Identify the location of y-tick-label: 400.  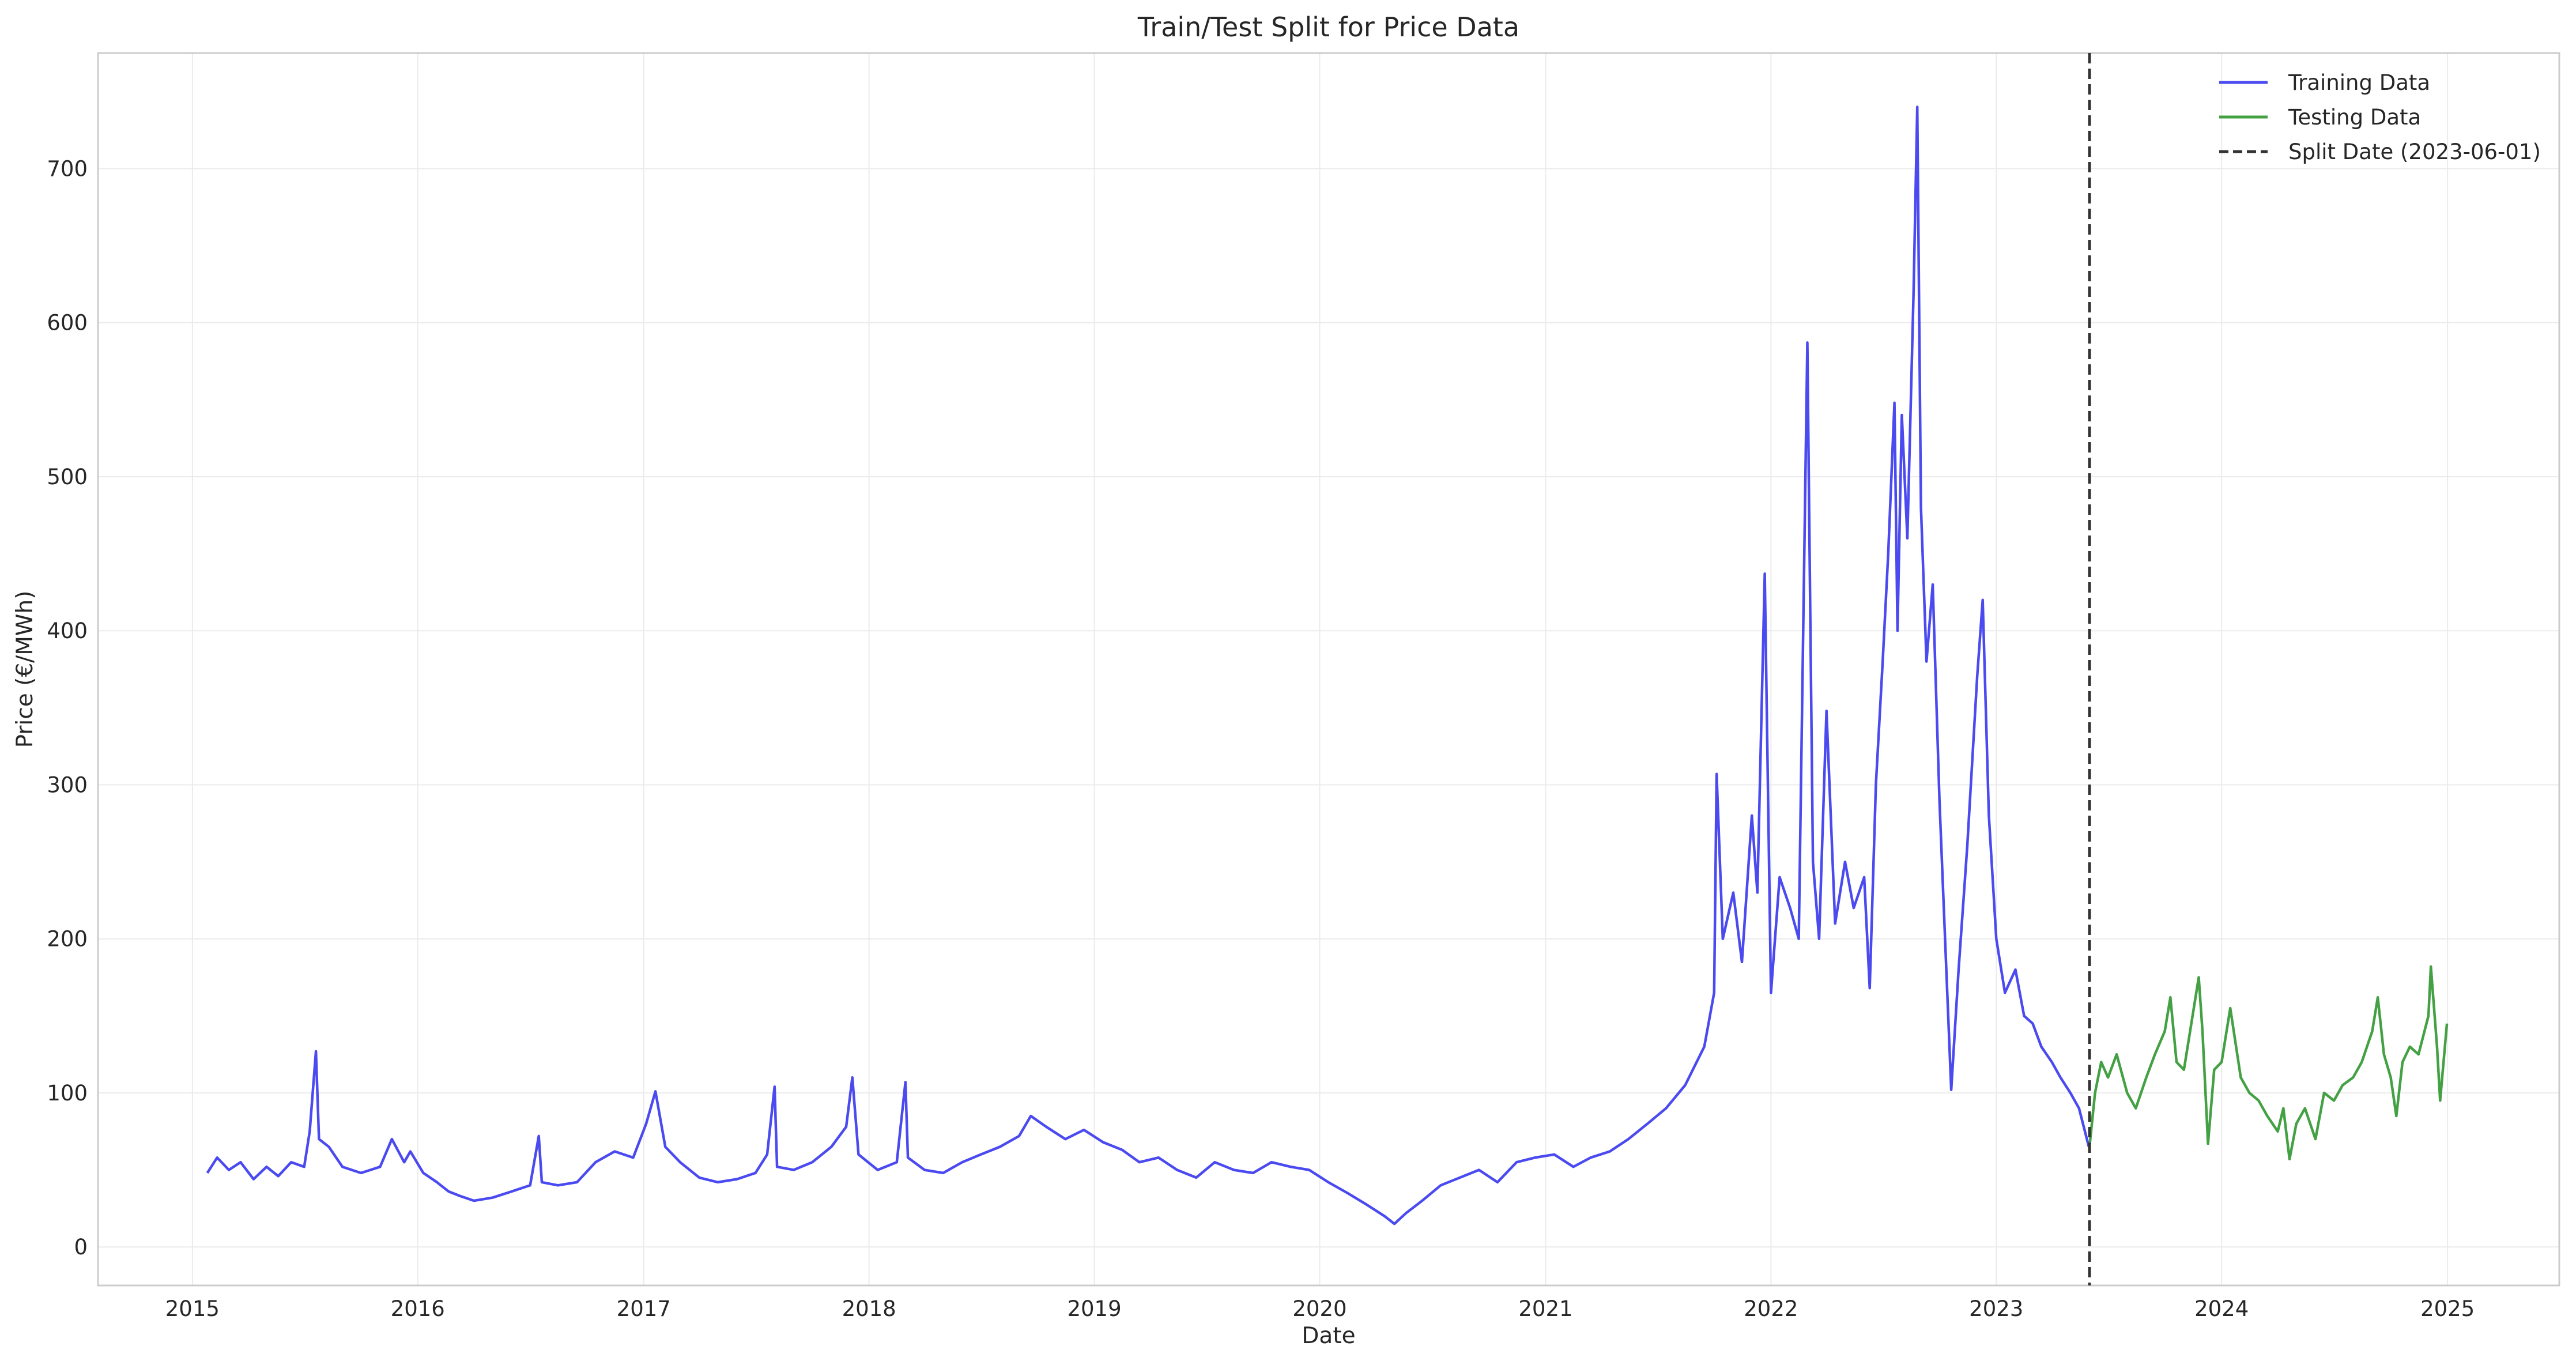
(67, 631).